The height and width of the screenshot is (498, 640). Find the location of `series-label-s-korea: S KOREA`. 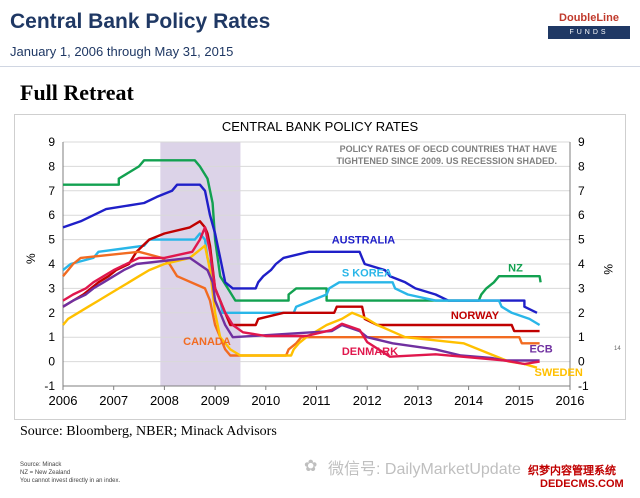

series-label-s-korea: S KOREA is located at coordinates (367, 274).